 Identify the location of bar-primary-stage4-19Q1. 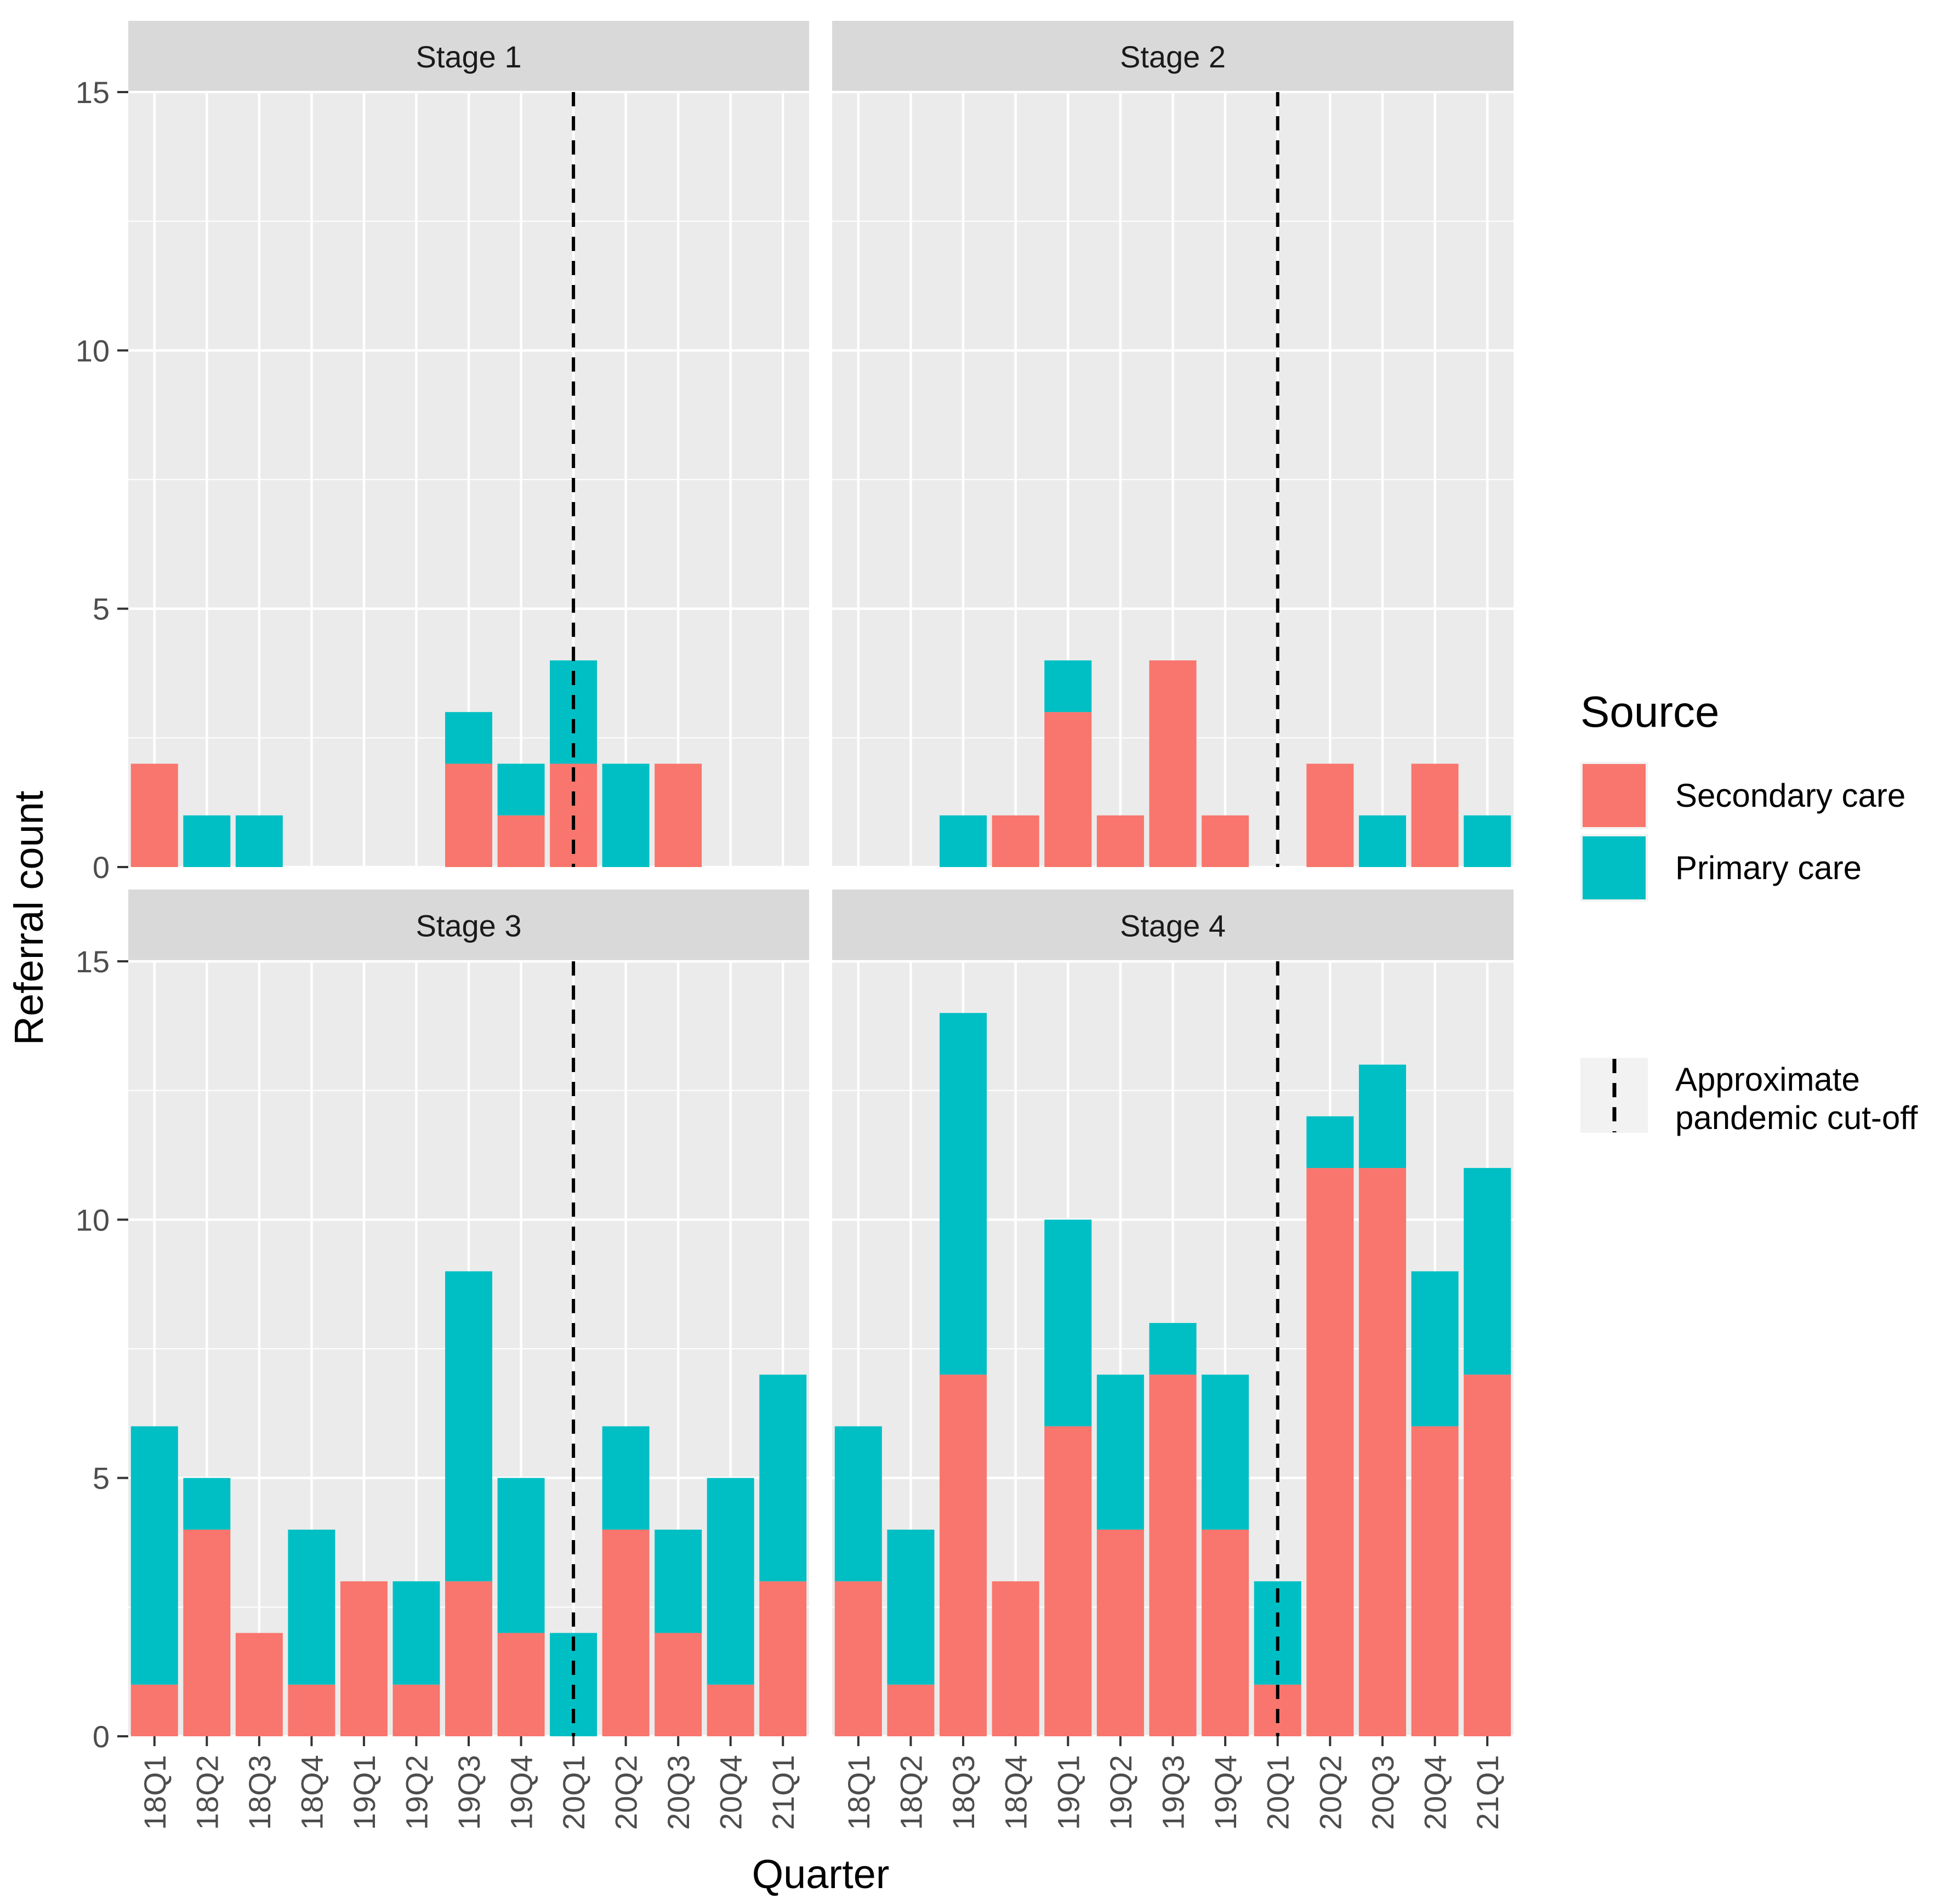
(1068, 1323).